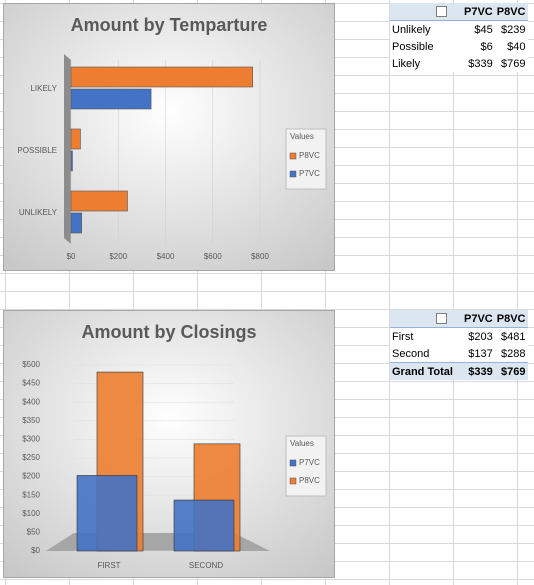  What do you see at coordinates (411, 29) in the screenshot?
I see `cell: Unlikely` at bounding box center [411, 29].